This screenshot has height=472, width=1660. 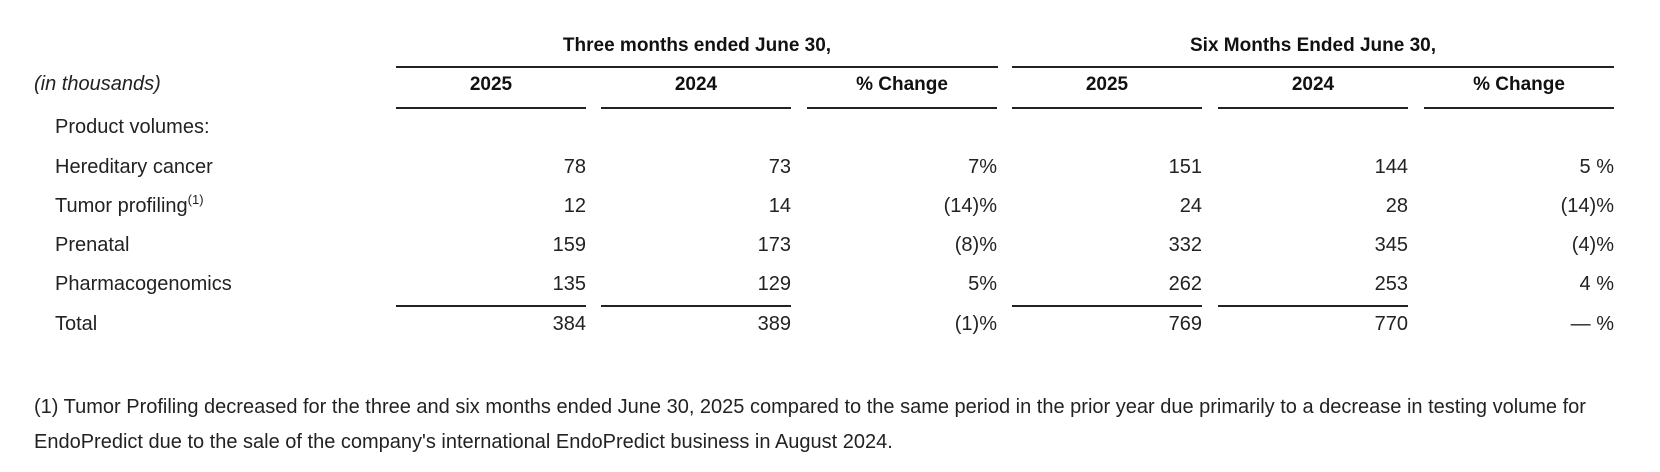 What do you see at coordinates (1185, 324) in the screenshot?
I see `cell-value: 769` at bounding box center [1185, 324].